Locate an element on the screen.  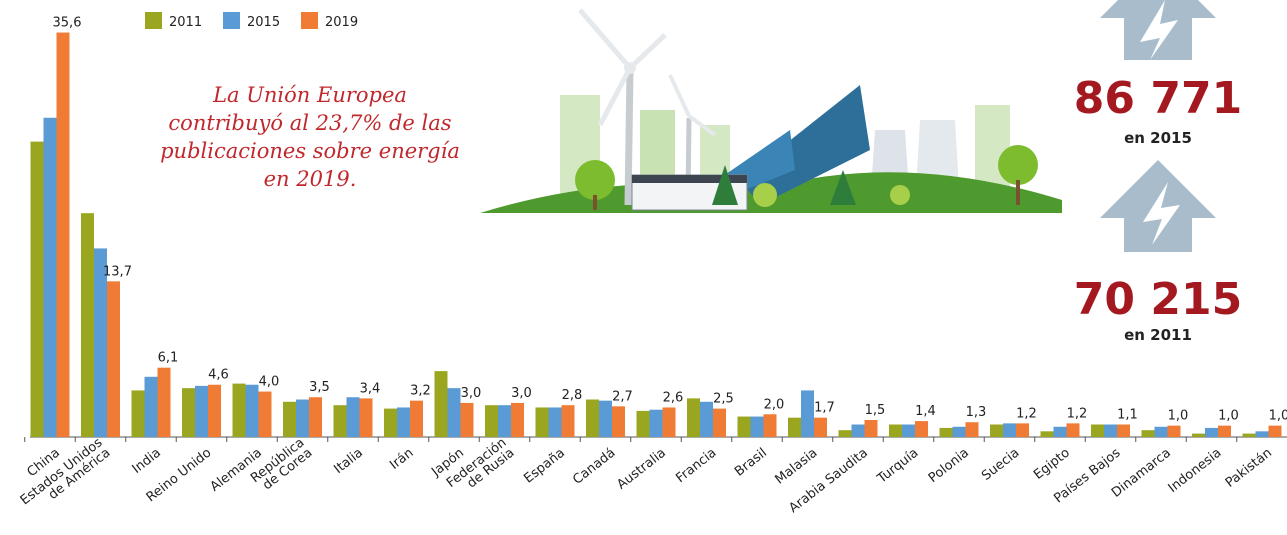
x-tick-label: Pakistán is located at coordinates (1249, 467).